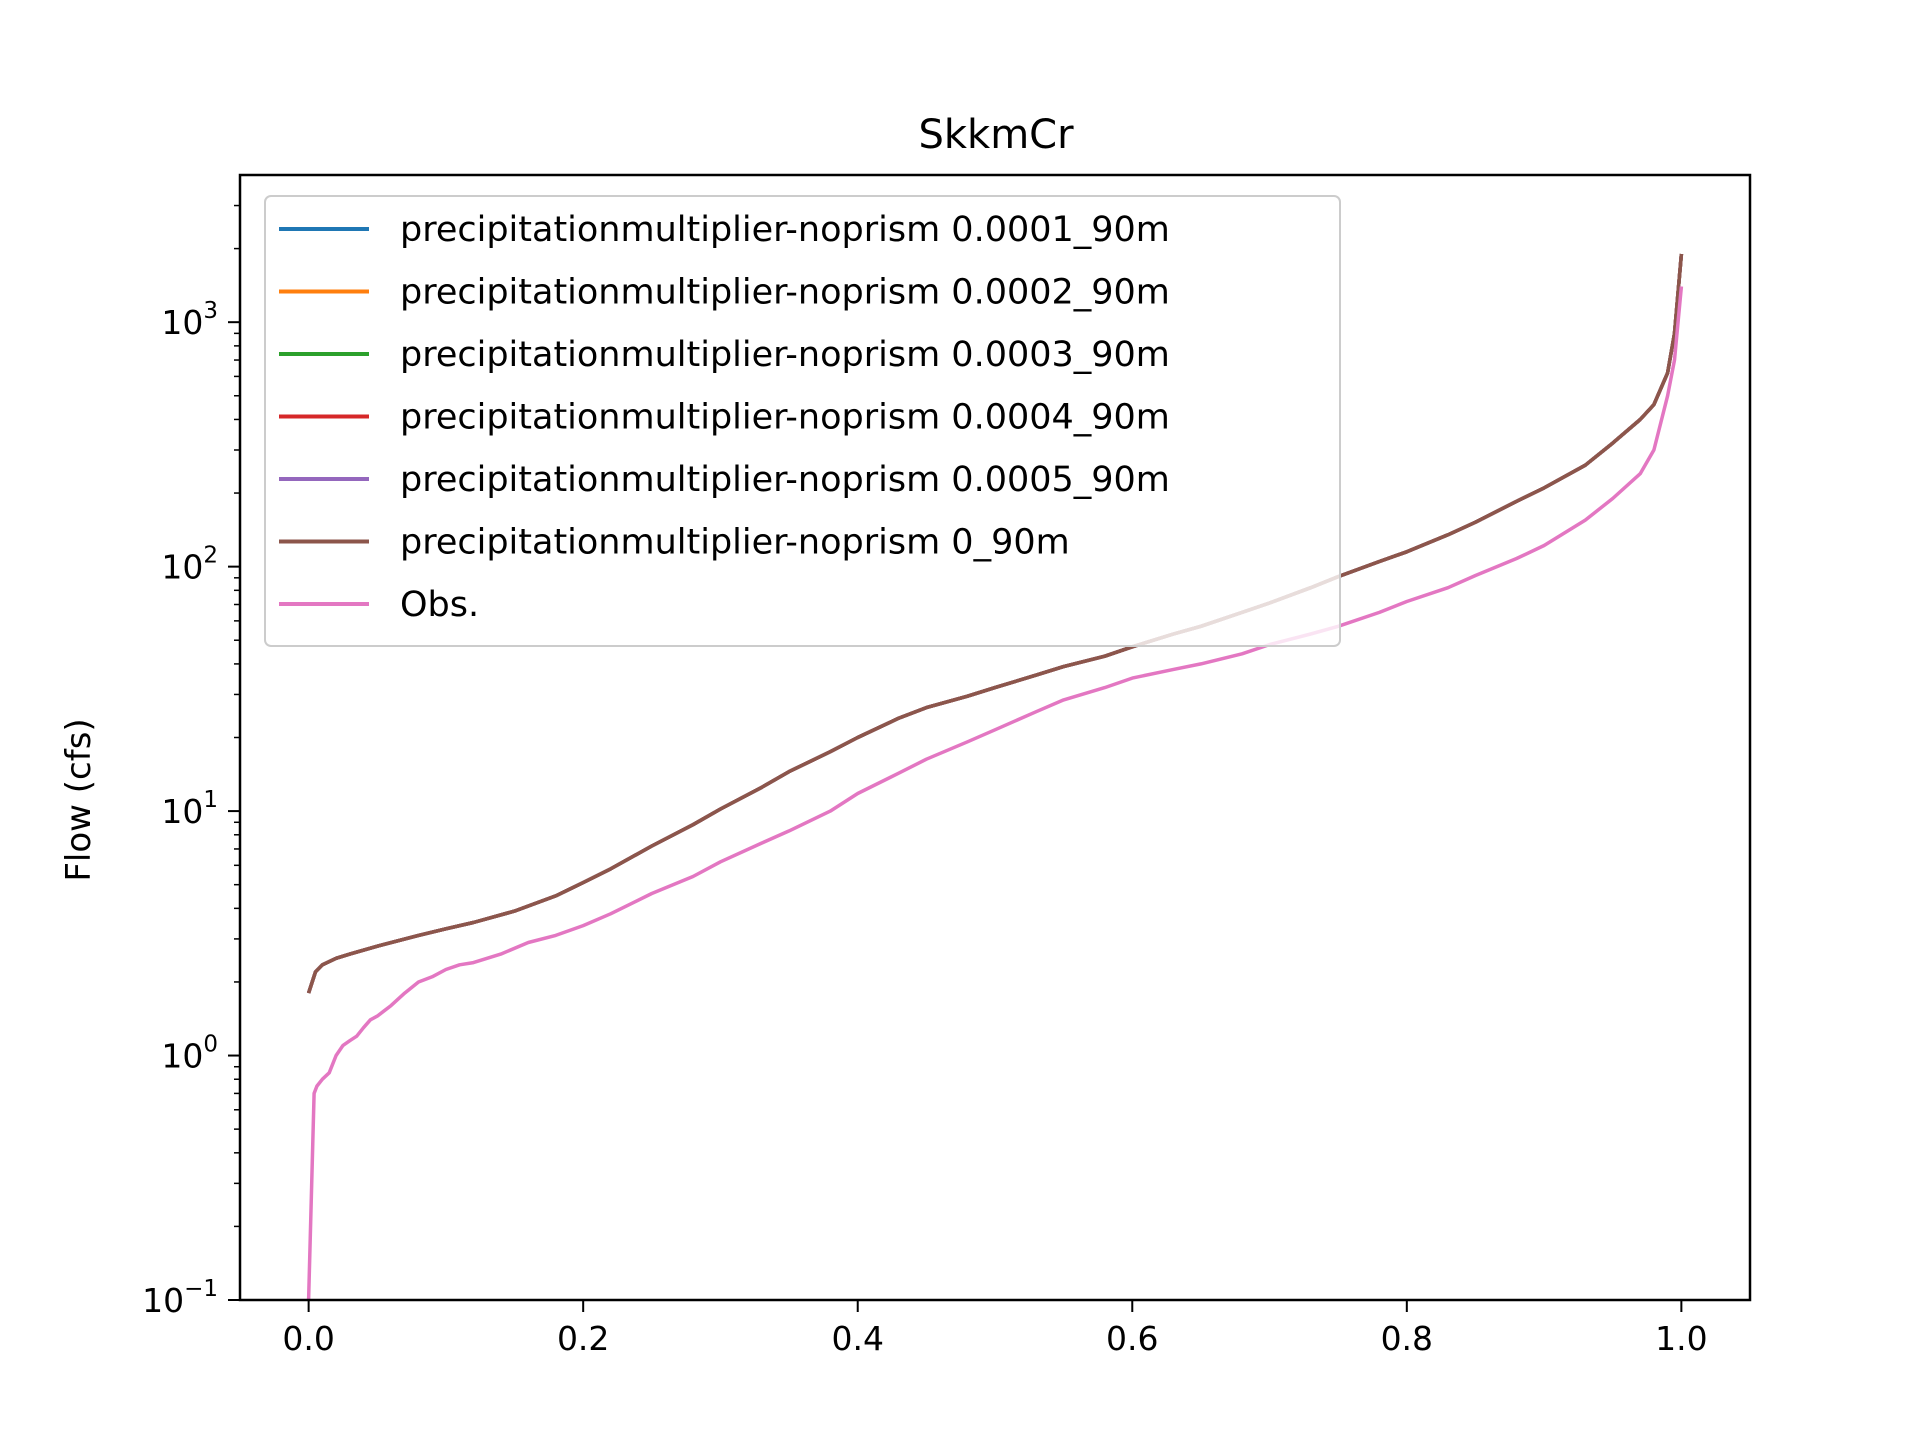 Image resolution: width=1920 pixels, height=1444 pixels. What do you see at coordinates (189, 320) in the screenshot?
I see `y-tick-label: 10³` at bounding box center [189, 320].